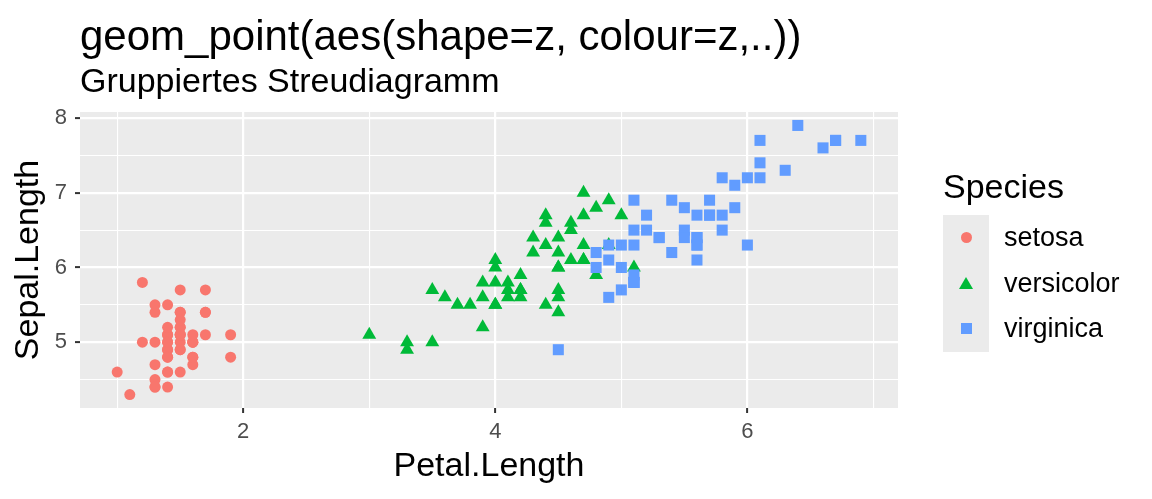 The height and width of the screenshot is (499, 1152). What do you see at coordinates (60, 341) in the screenshot?
I see `y-tick-label: 5` at bounding box center [60, 341].